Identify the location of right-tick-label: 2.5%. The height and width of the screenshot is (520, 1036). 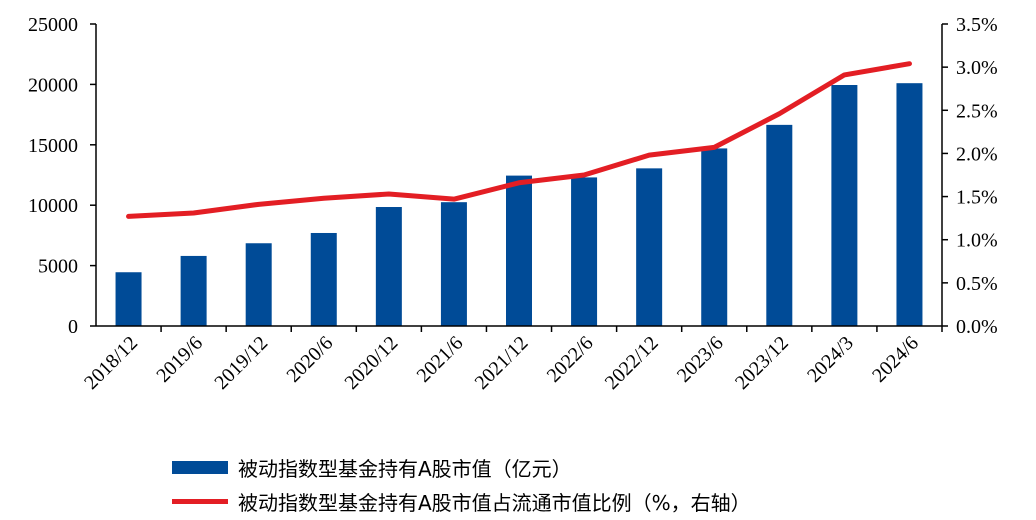
(977, 111).